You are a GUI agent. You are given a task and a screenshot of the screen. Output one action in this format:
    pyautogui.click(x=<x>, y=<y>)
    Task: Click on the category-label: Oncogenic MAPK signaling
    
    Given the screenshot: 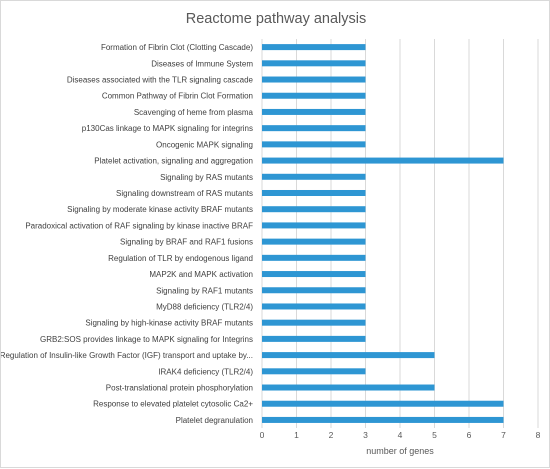 What is the action you would take?
    pyautogui.click(x=204, y=144)
    